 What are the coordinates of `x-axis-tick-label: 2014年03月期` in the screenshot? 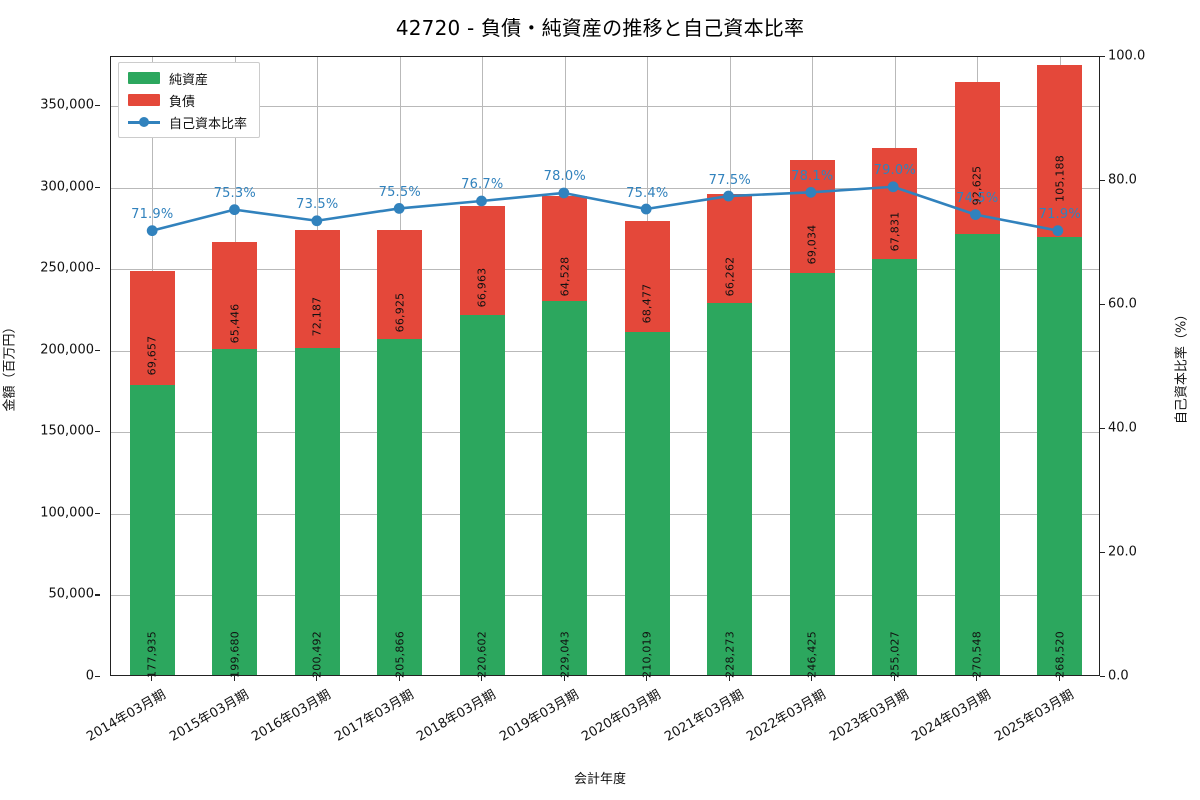 It's located at (126, 716).